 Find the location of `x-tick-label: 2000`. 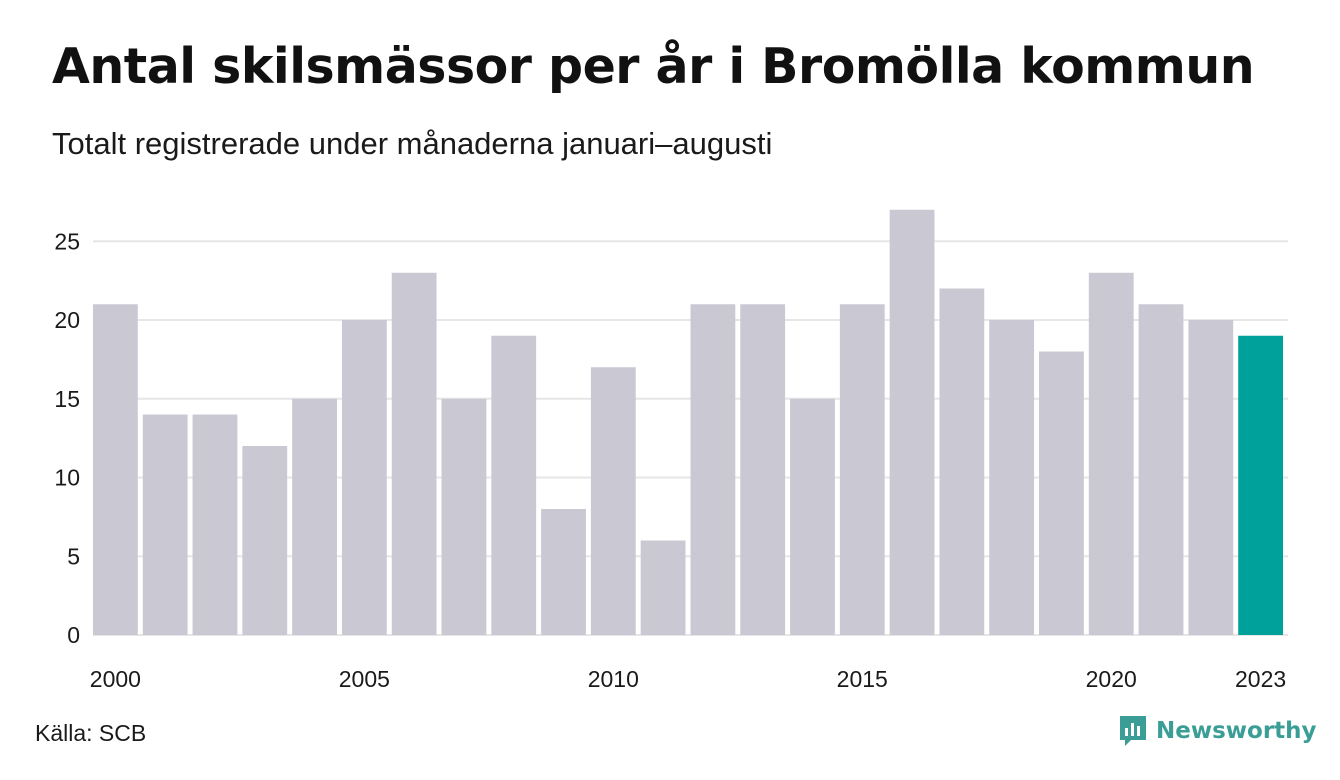

x-tick-label: 2000 is located at coordinates (115, 679).